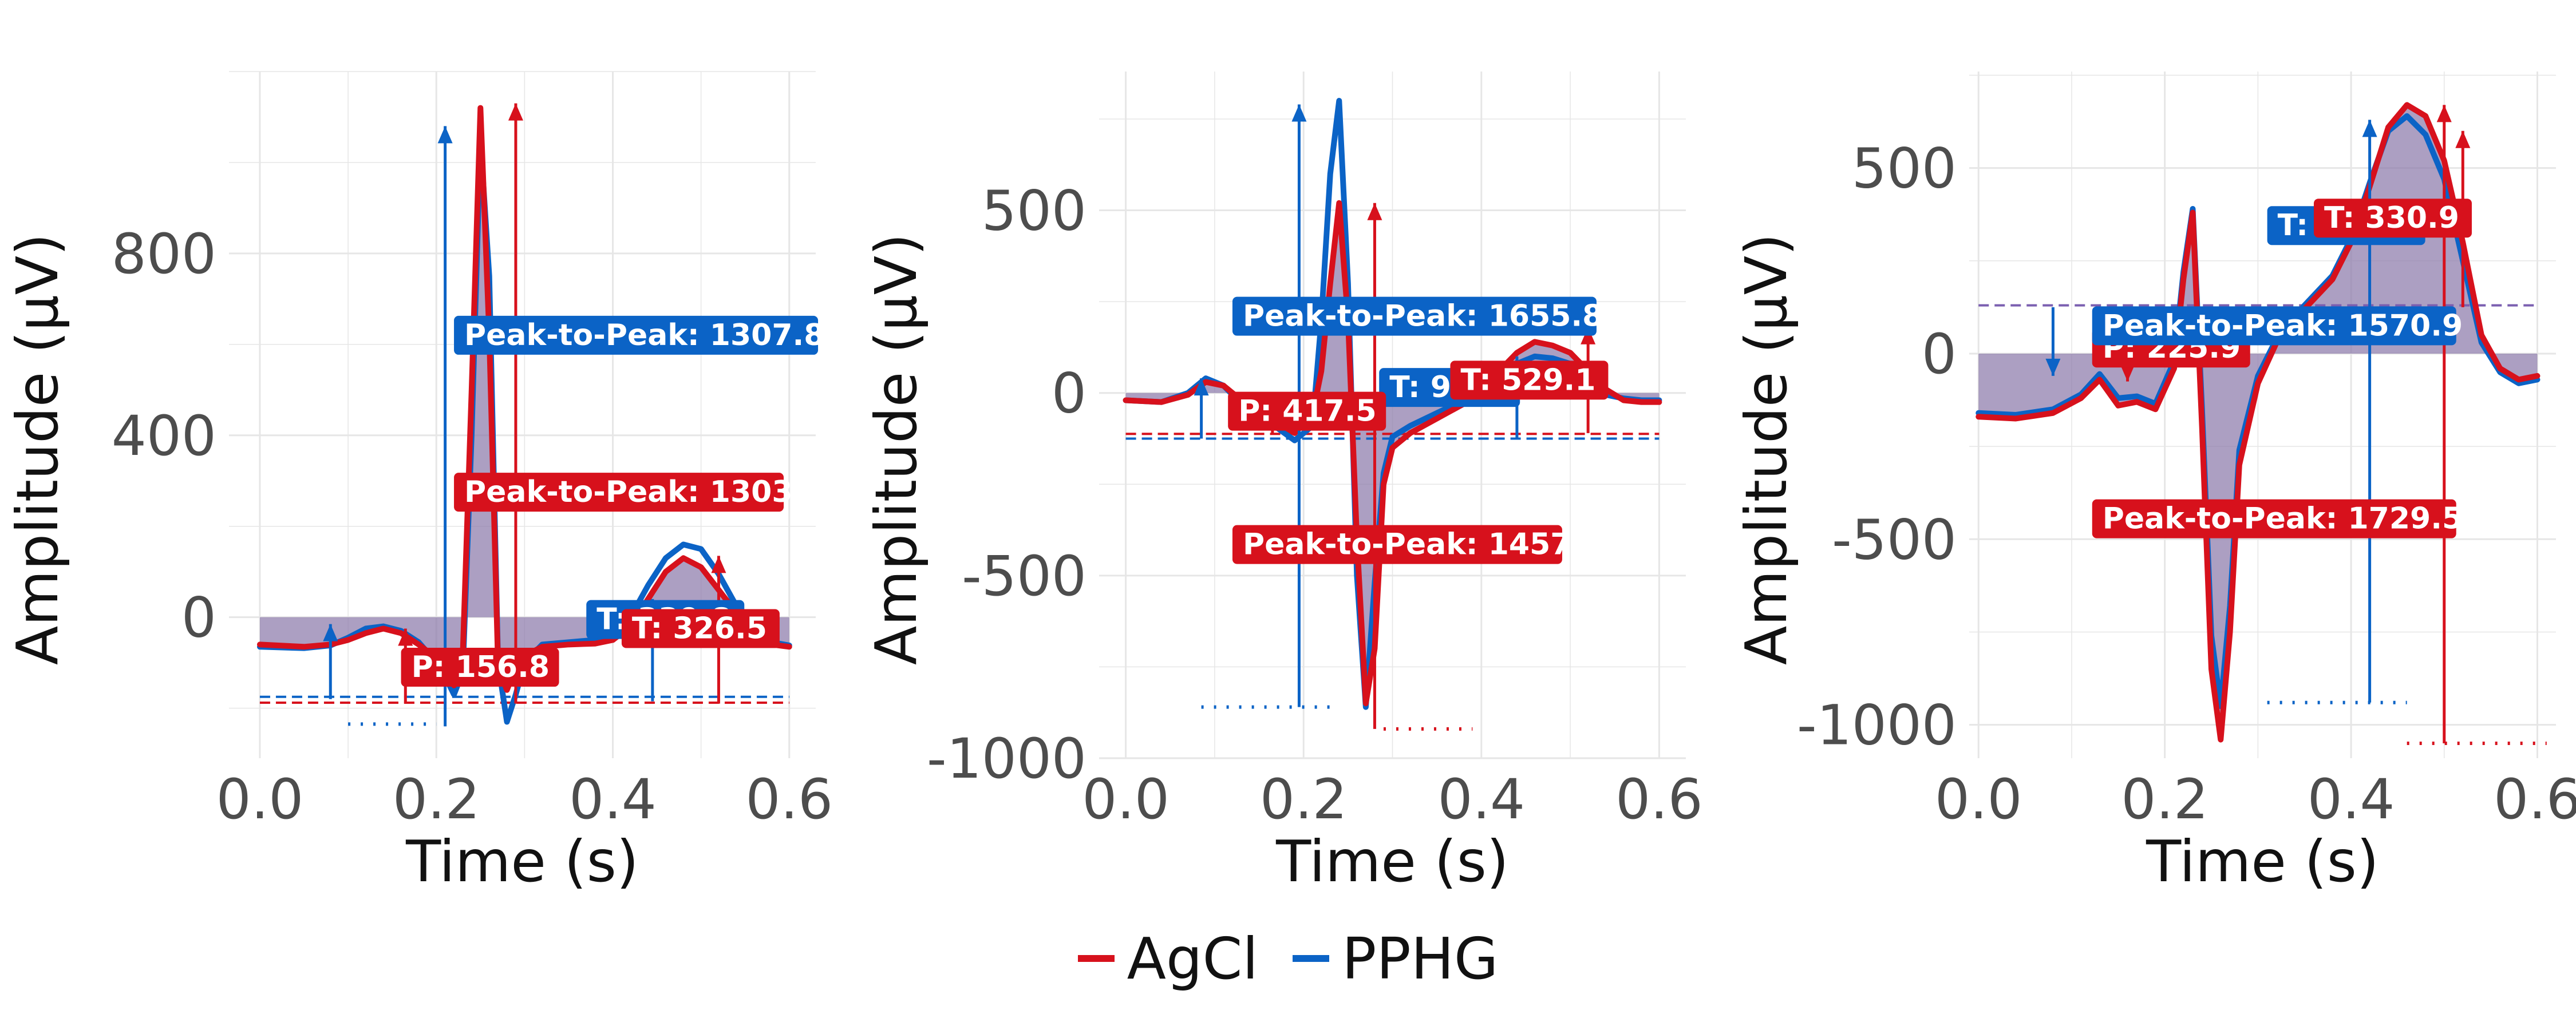  Describe the element at coordinates (644, 335) in the screenshot. I see `annotation-label: Peak-to-Peak: 1307.8` at that location.